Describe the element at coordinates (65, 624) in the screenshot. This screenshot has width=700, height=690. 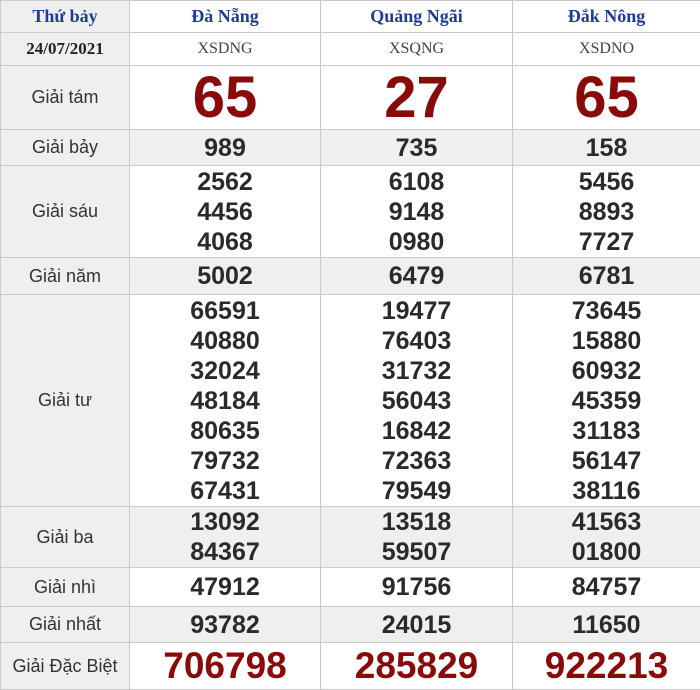
I see `prize-label: Giải nhất` at that location.